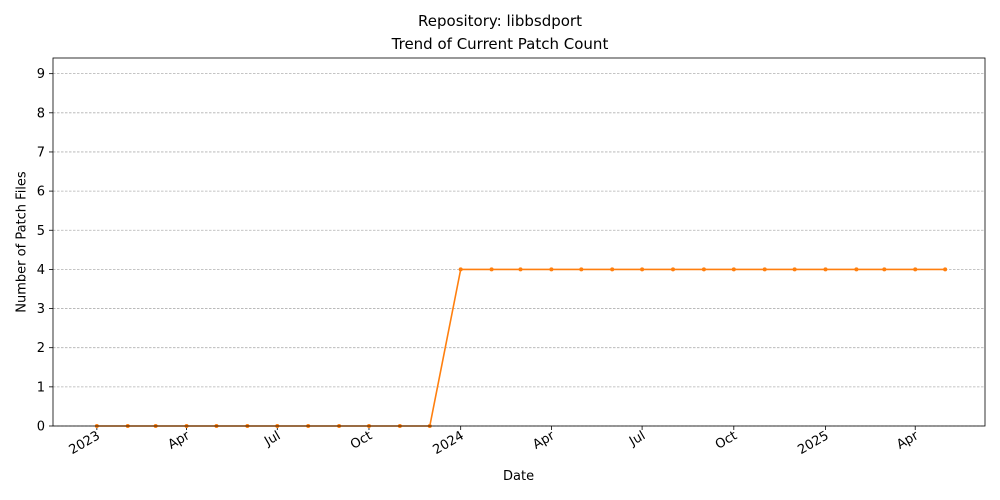  I want to click on y-tick-label: 4, so click(41, 270).